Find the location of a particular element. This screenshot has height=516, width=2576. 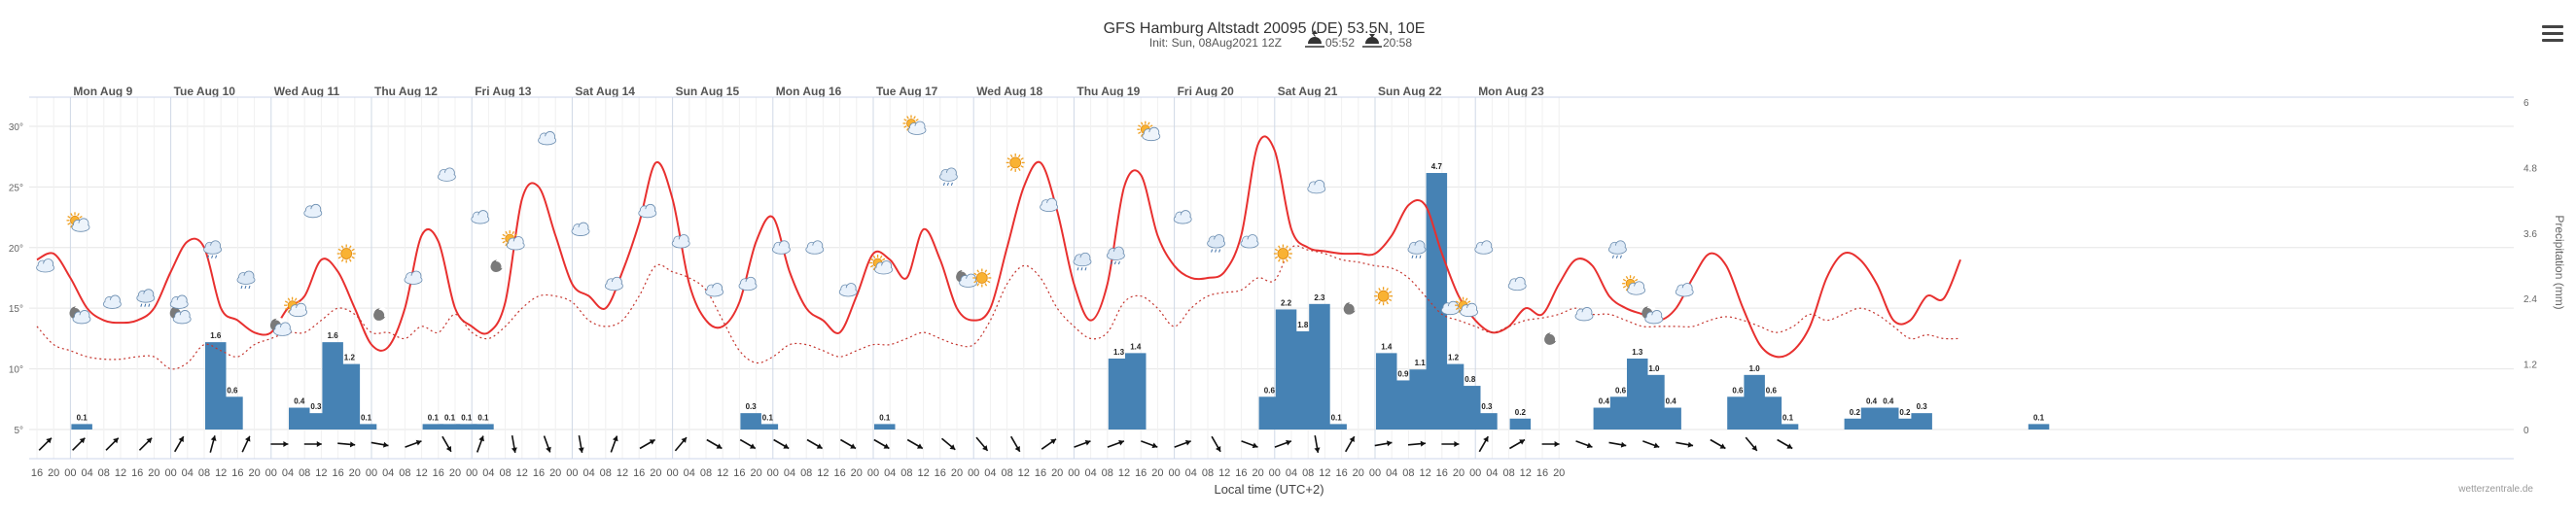

hamburger-menu-icon is located at coordinates (2552, 34).